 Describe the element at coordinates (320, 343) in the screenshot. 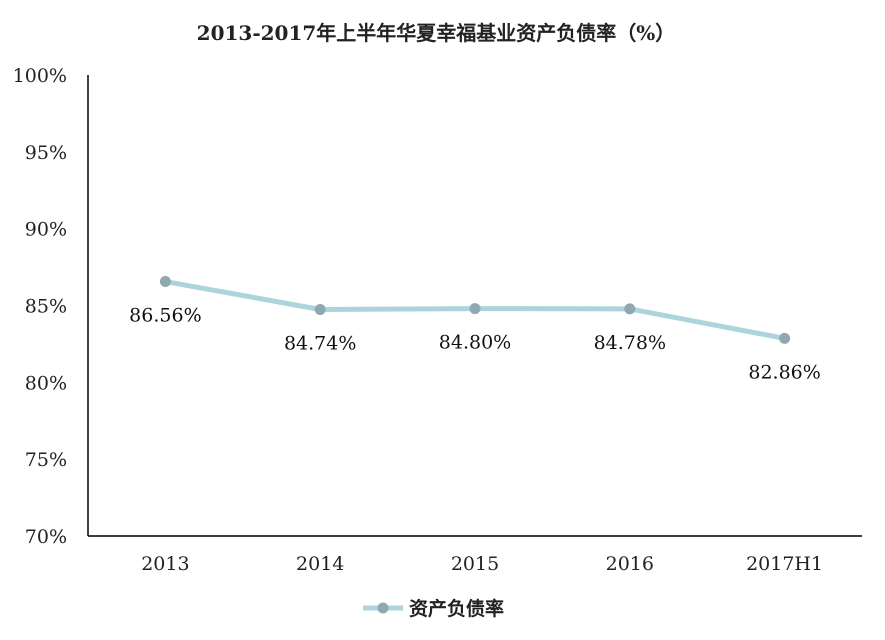

I see `data-label: 84.74%` at that location.